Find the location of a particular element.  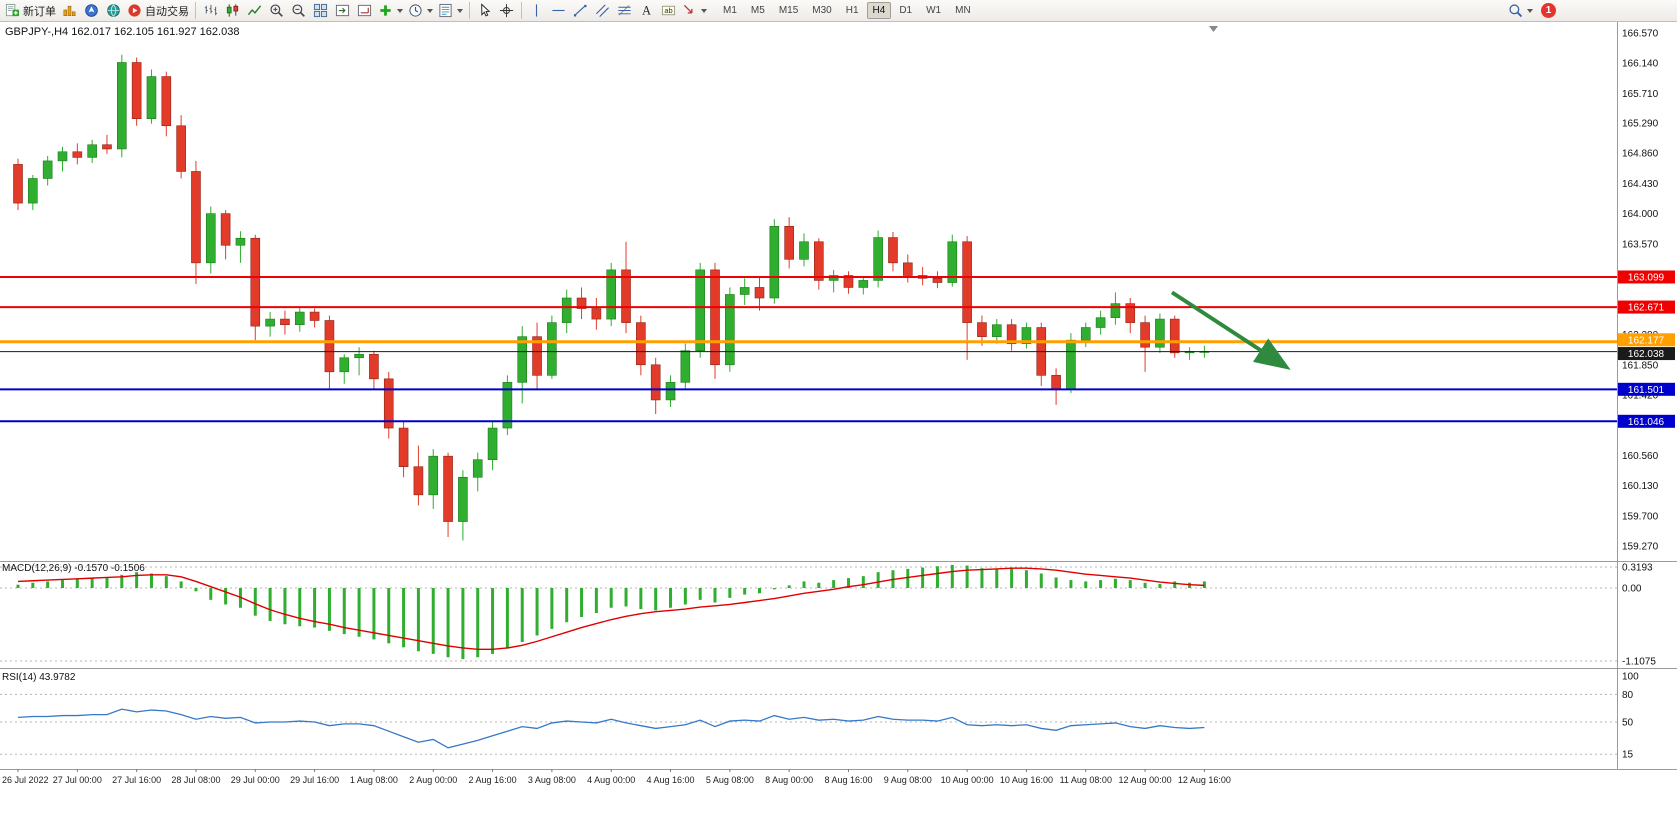

text-button: A is located at coordinates (646, 11).